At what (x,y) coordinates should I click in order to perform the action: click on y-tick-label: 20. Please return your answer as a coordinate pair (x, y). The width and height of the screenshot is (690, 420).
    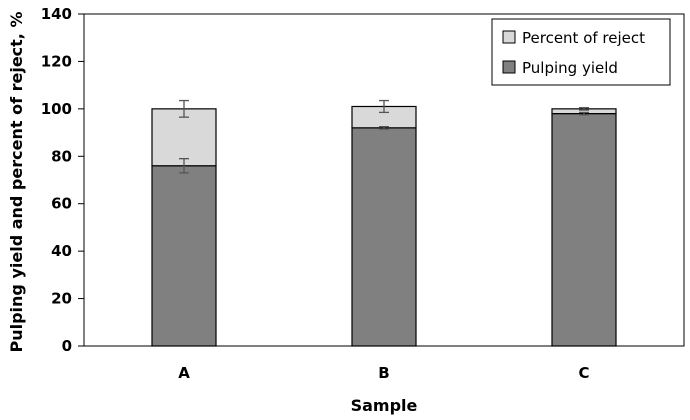
    Looking at the image, I should click on (61, 299).